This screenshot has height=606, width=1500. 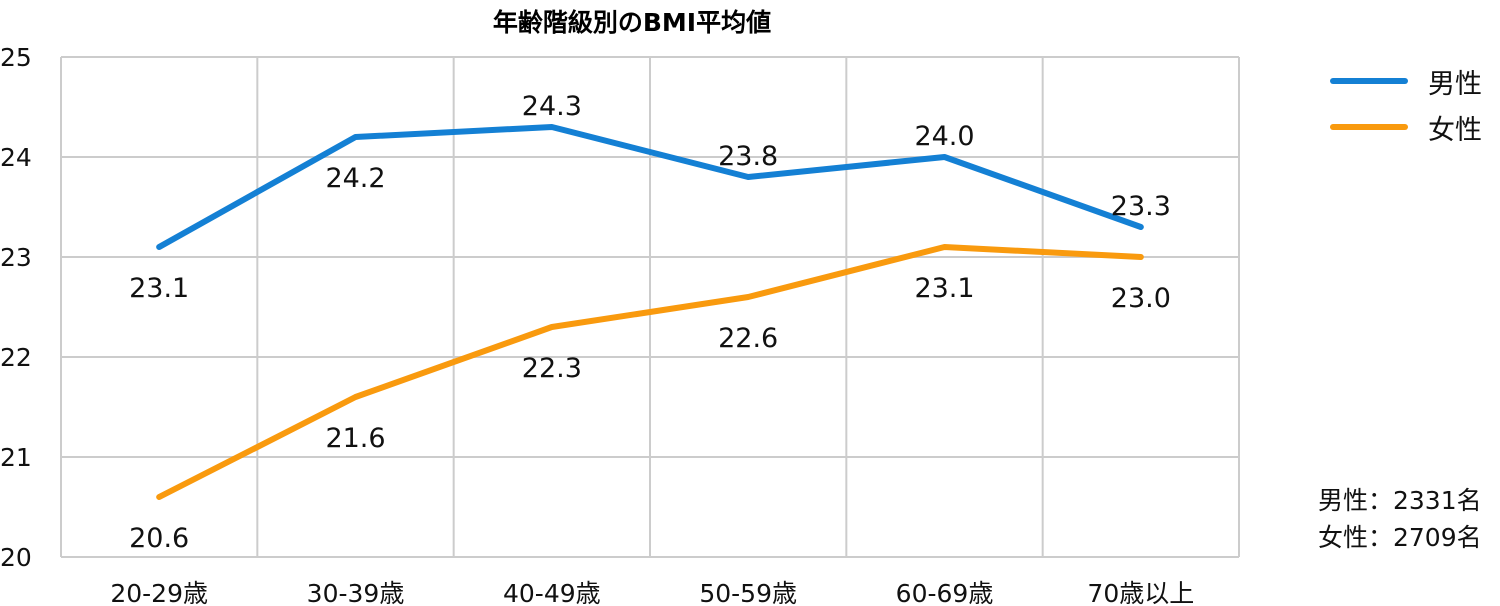 I want to click on data-label: 23.3, so click(x=1141, y=206).